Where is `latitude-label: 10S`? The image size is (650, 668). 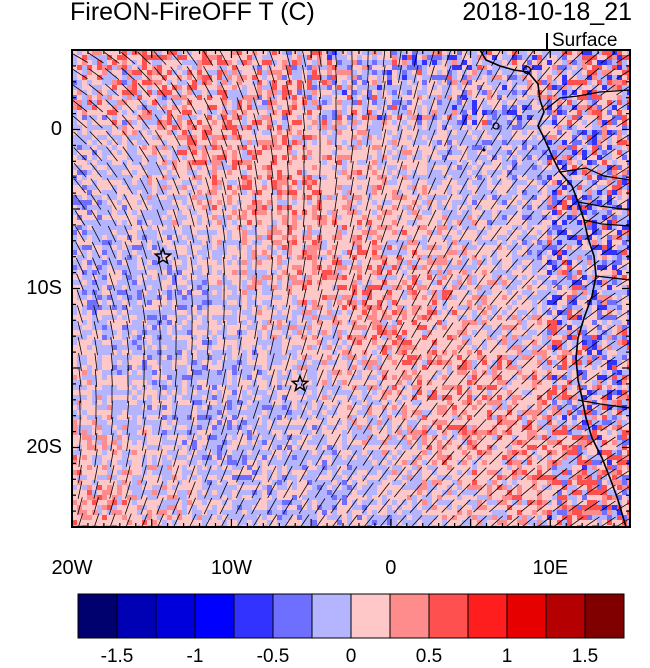
latitude-label: 10S is located at coordinates (44, 288).